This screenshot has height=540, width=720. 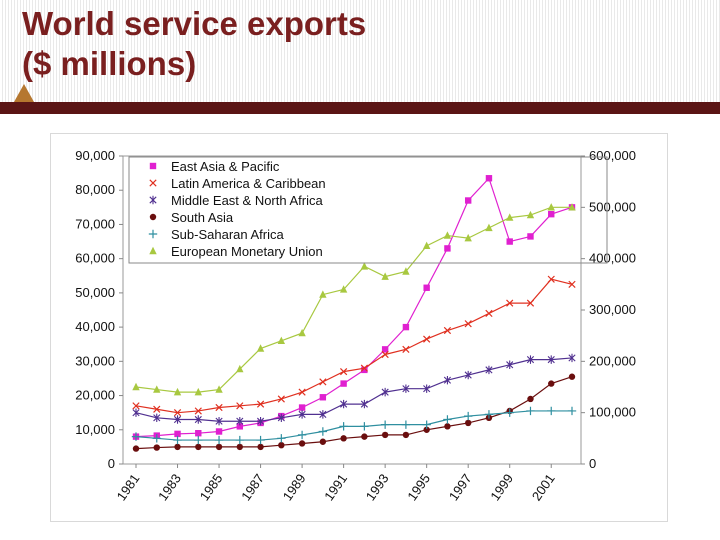 I want to click on title-line-2: ($ millions), so click(x=109, y=63).